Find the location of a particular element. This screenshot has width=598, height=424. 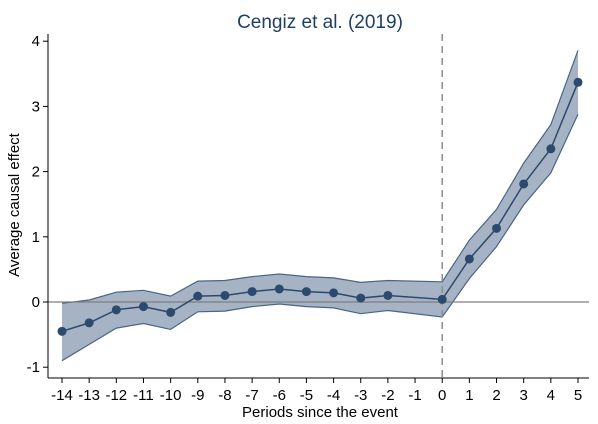

x-tick-label: 3 is located at coordinates (524, 395).